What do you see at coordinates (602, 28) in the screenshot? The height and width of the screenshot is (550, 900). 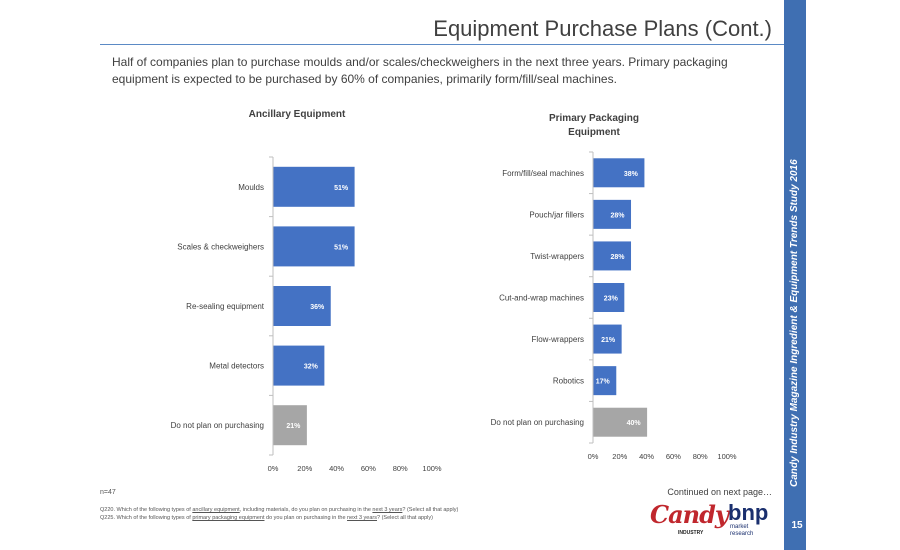 I see `slide-title: Equipment Purchase Plans (Cont.)` at bounding box center [602, 28].